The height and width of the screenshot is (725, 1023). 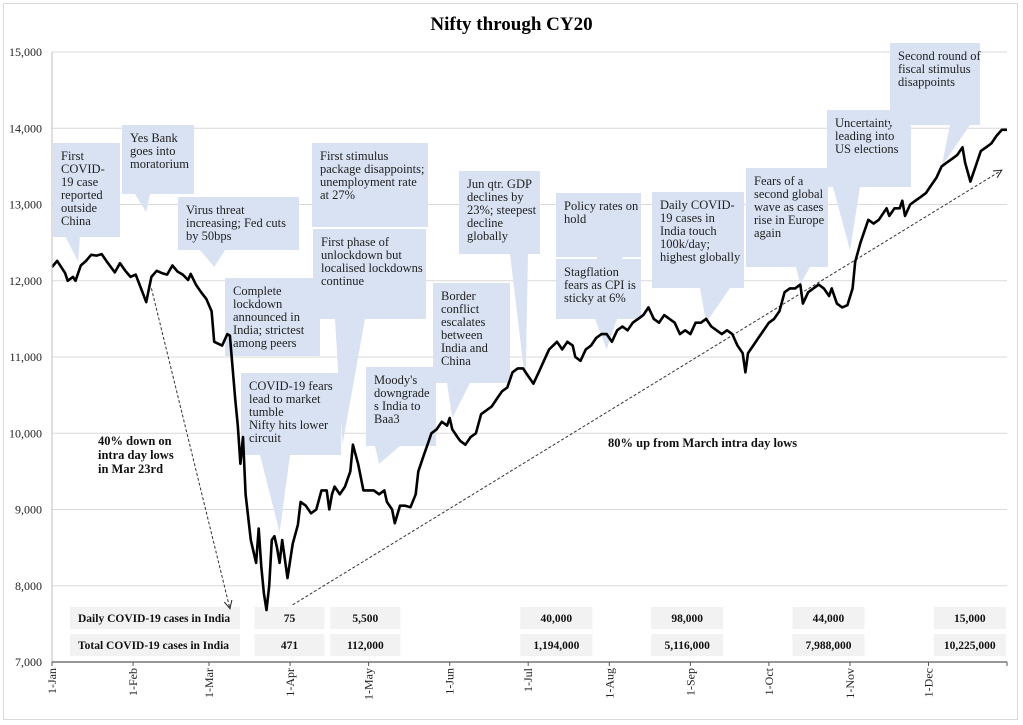 I want to click on callout-text: India; strictest, so click(x=269, y=330).